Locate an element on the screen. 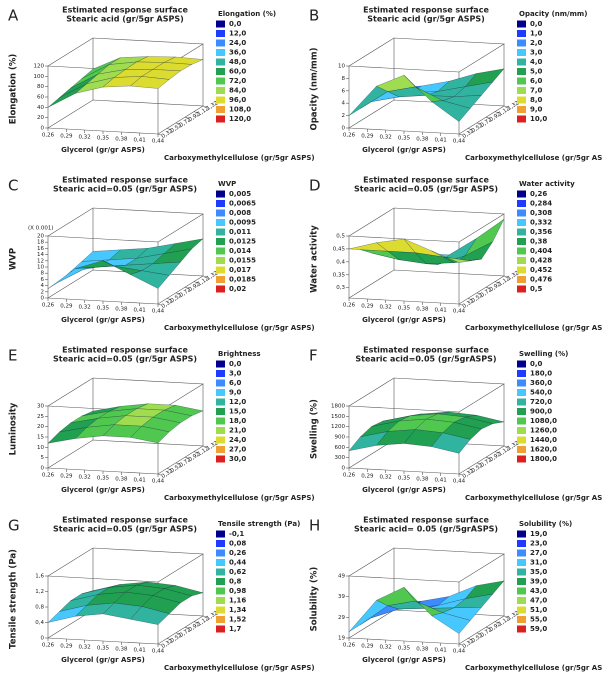 This screenshot has width=602, height=680. z-unit: (X 0.001) is located at coordinates (41, 229).